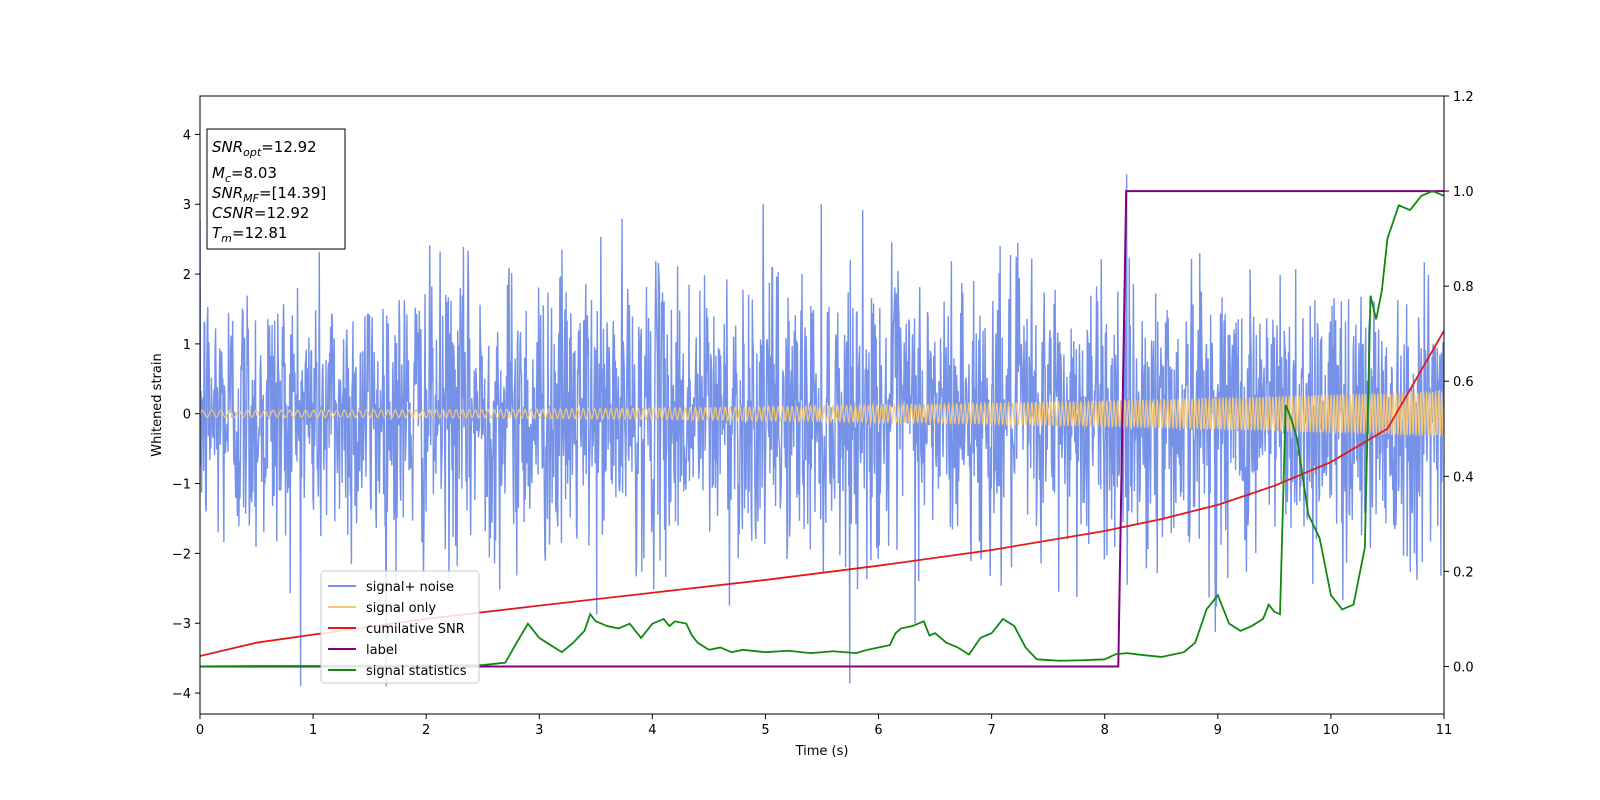  I want to click on y-tick-label: 4, so click(187, 135).